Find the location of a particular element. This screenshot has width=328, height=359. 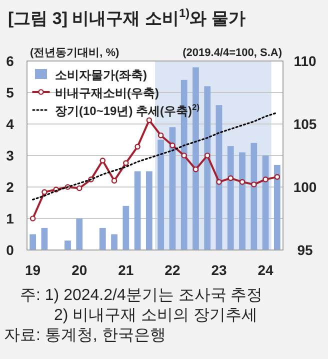

y2-axis-title: (2019.4/4=100, S.A) is located at coordinates (232, 53).